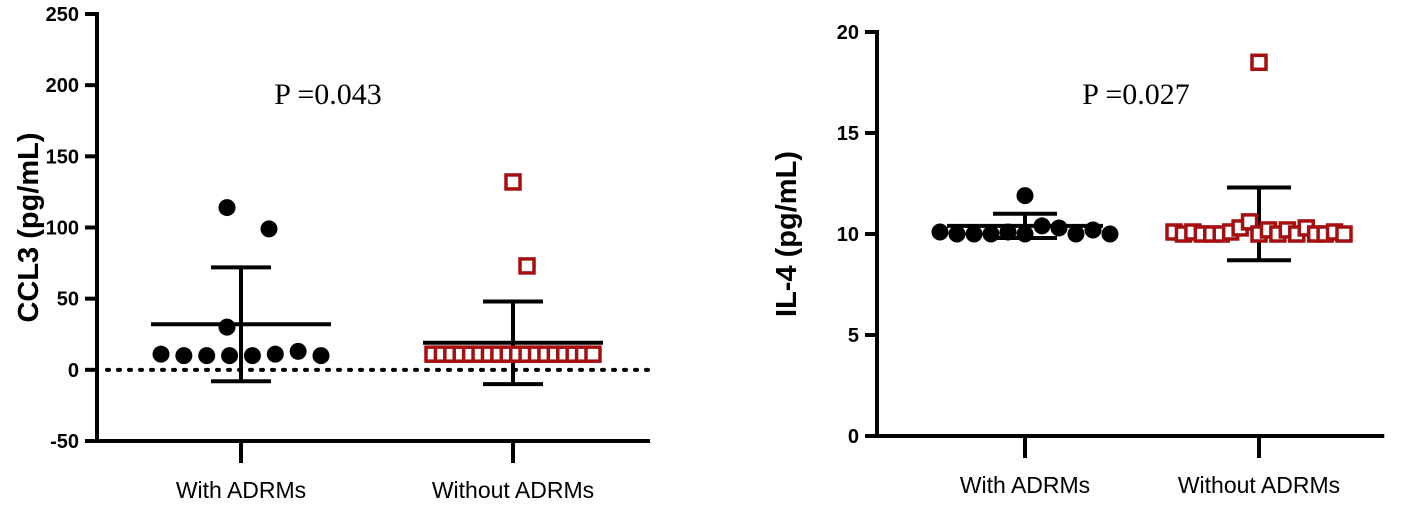 Image resolution: width=1417 pixels, height=510 pixels. Describe the element at coordinates (1136, 94) in the screenshot. I see `p-value-annotation: P =0.027` at that location.